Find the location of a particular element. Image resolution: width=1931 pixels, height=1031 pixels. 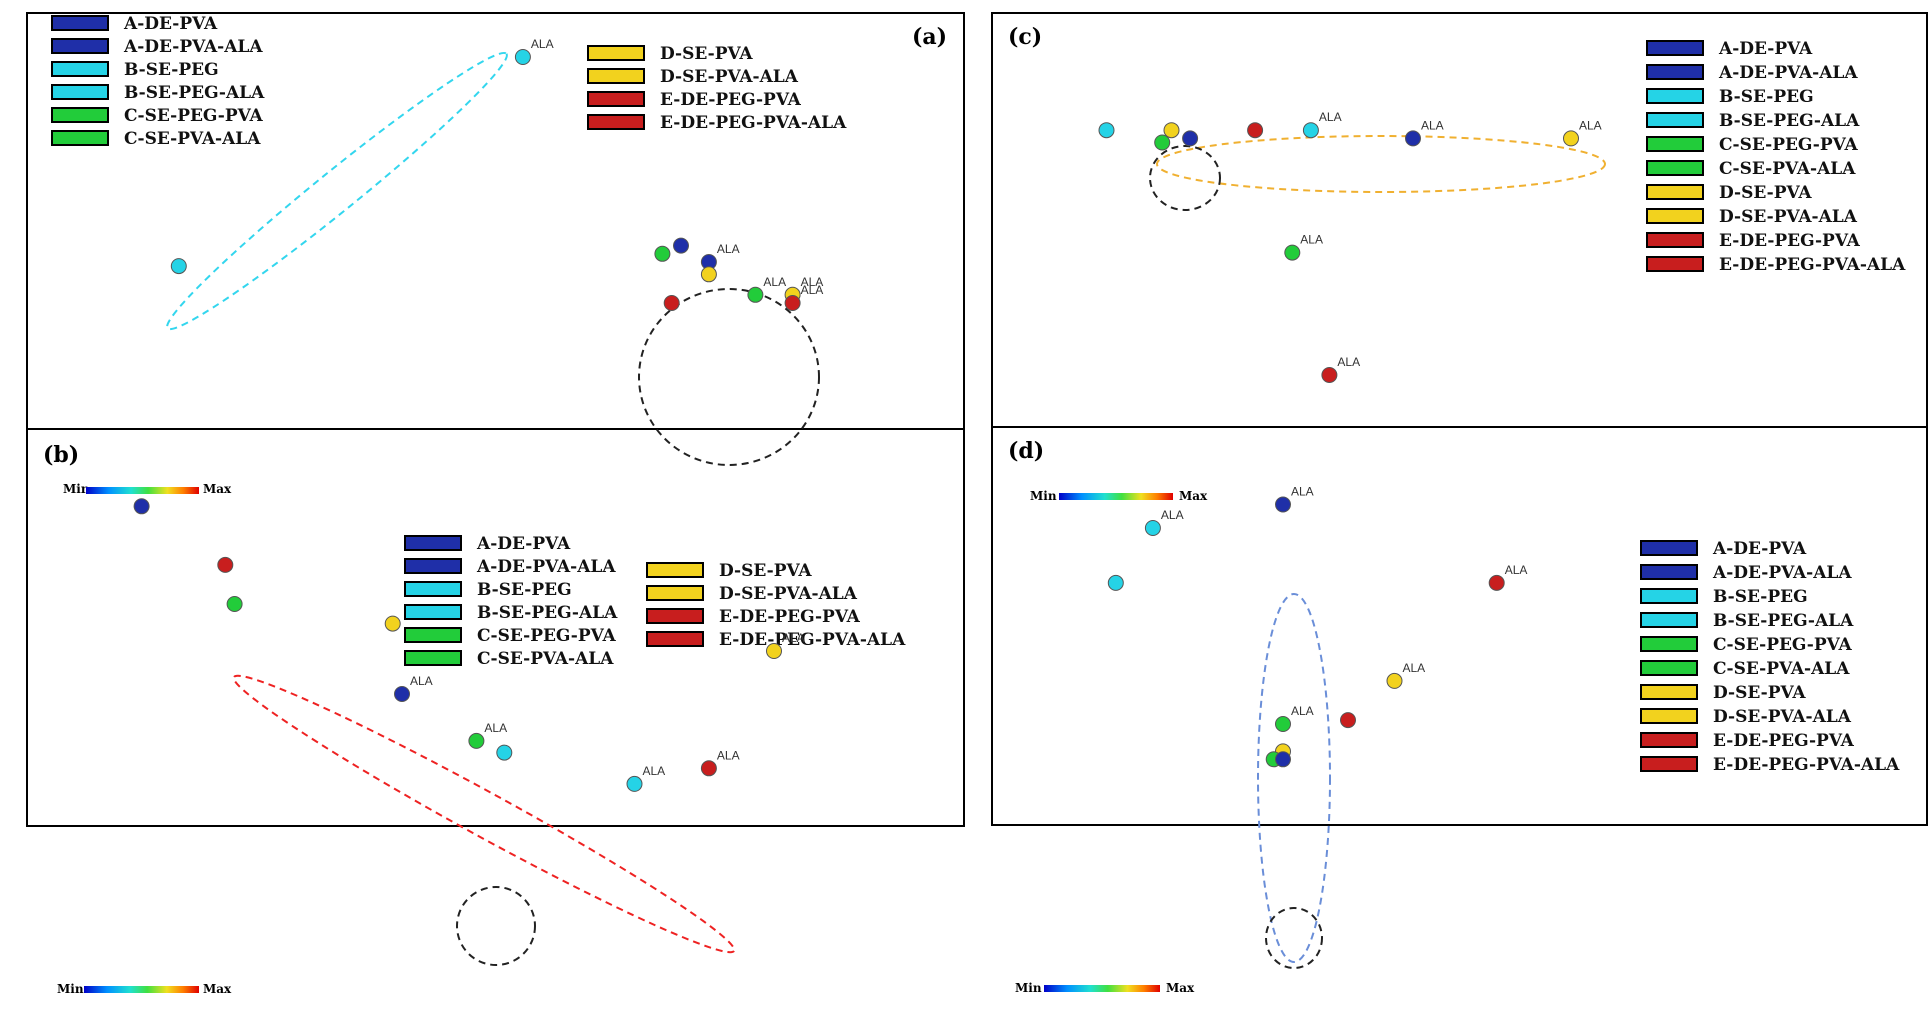

panel-a-legend-label: D-SE-PVA is located at coordinates (706, 54).